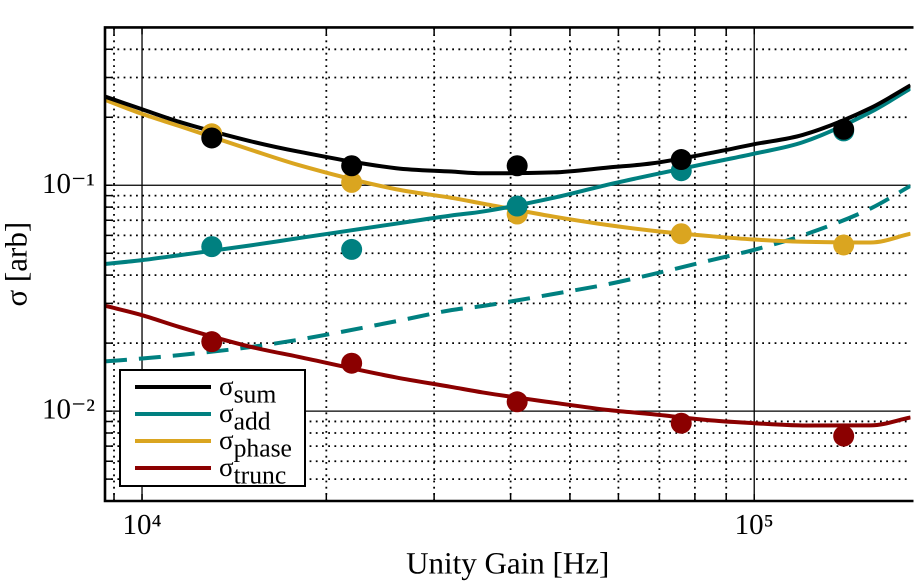  Describe the element at coordinates (17, 264) in the screenshot. I see `y-axis-title: σ [arb]` at that location.